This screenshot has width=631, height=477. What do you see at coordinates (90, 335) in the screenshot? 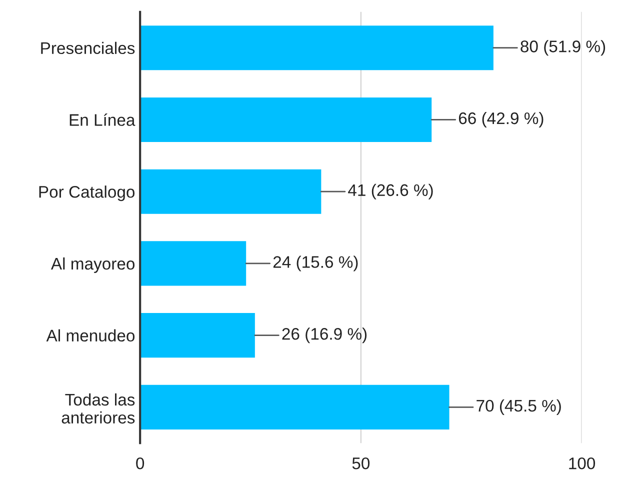
I see `y-tick-label: Al menudeo` at bounding box center [90, 335].